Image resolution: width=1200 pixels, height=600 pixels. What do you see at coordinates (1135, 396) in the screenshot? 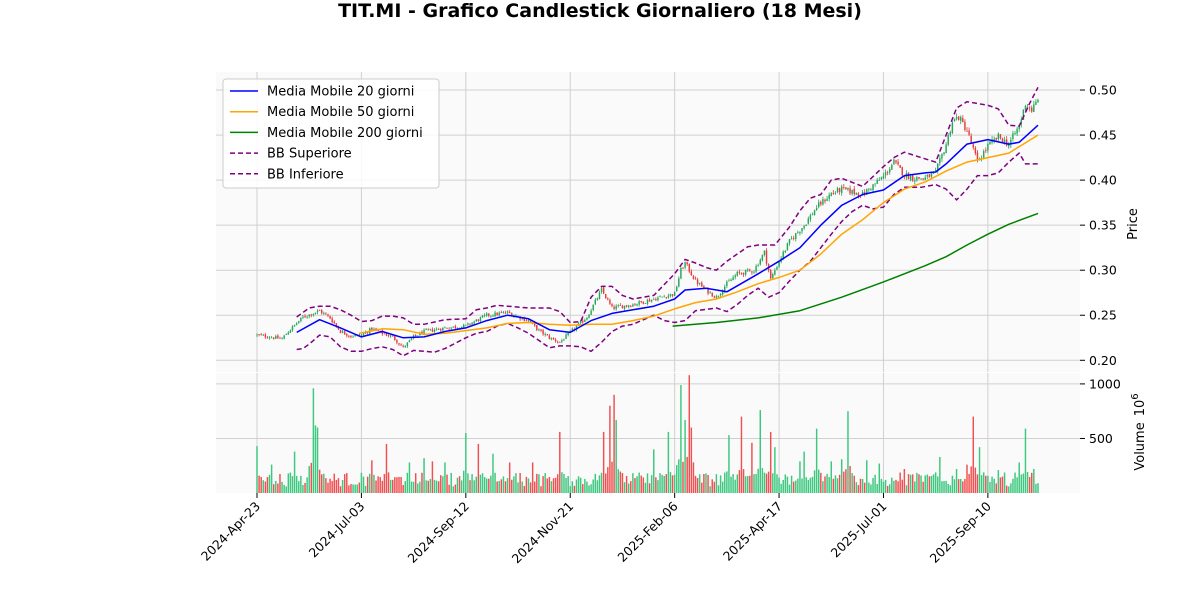
I see `volume-axis-exponent-power: 6` at bounding box center [1135, 396].